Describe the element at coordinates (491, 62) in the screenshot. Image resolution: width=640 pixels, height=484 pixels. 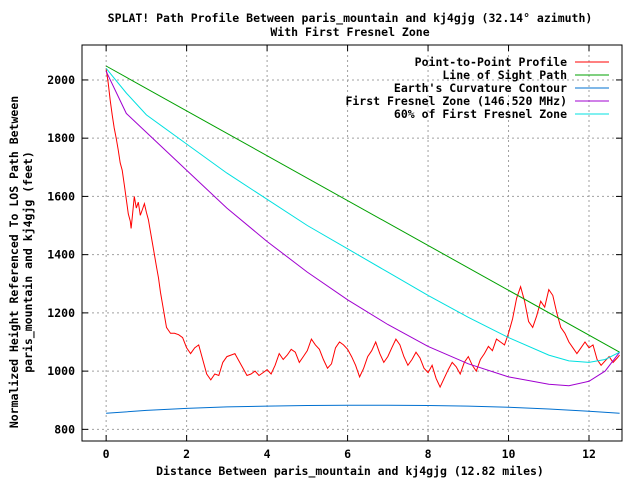
I see `legend-label: Point-to-Point Profile` at that location.